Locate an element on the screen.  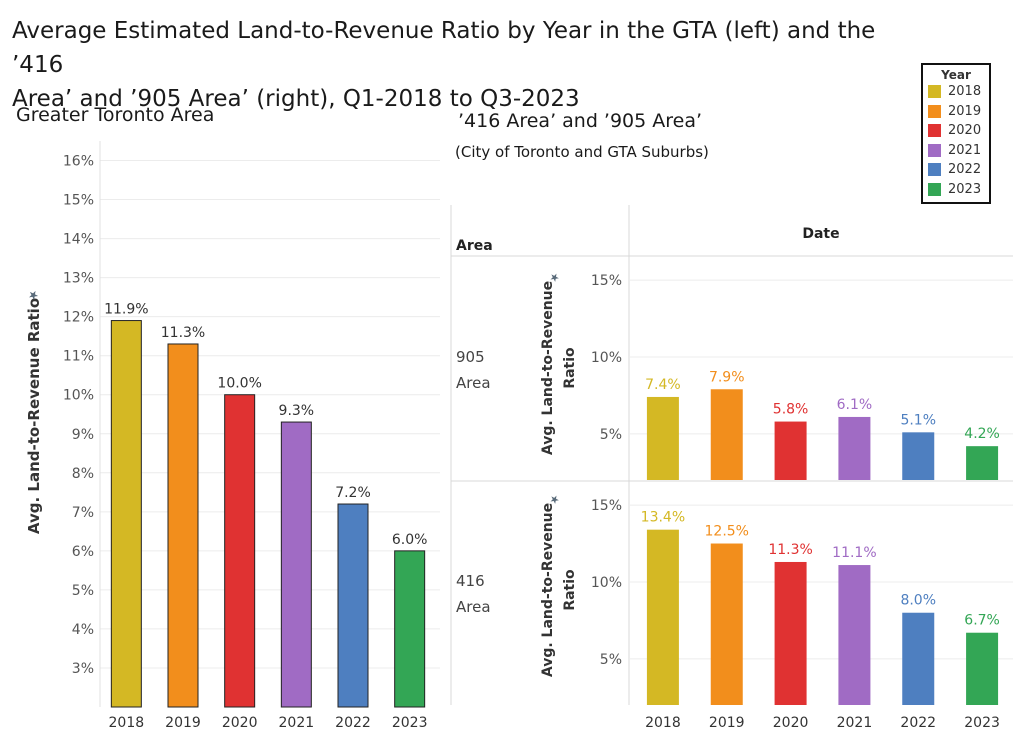
data-label: 5.8% is located at coordinates (791, 410).